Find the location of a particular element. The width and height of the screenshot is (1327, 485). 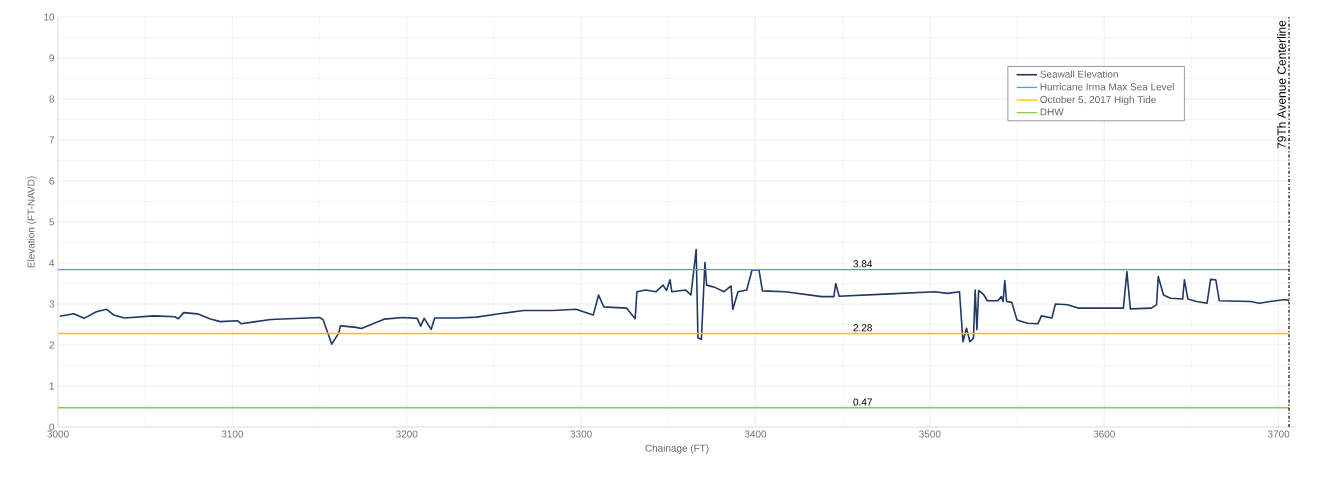

y-tick-label: 9 is located at coordinates (52, 58).